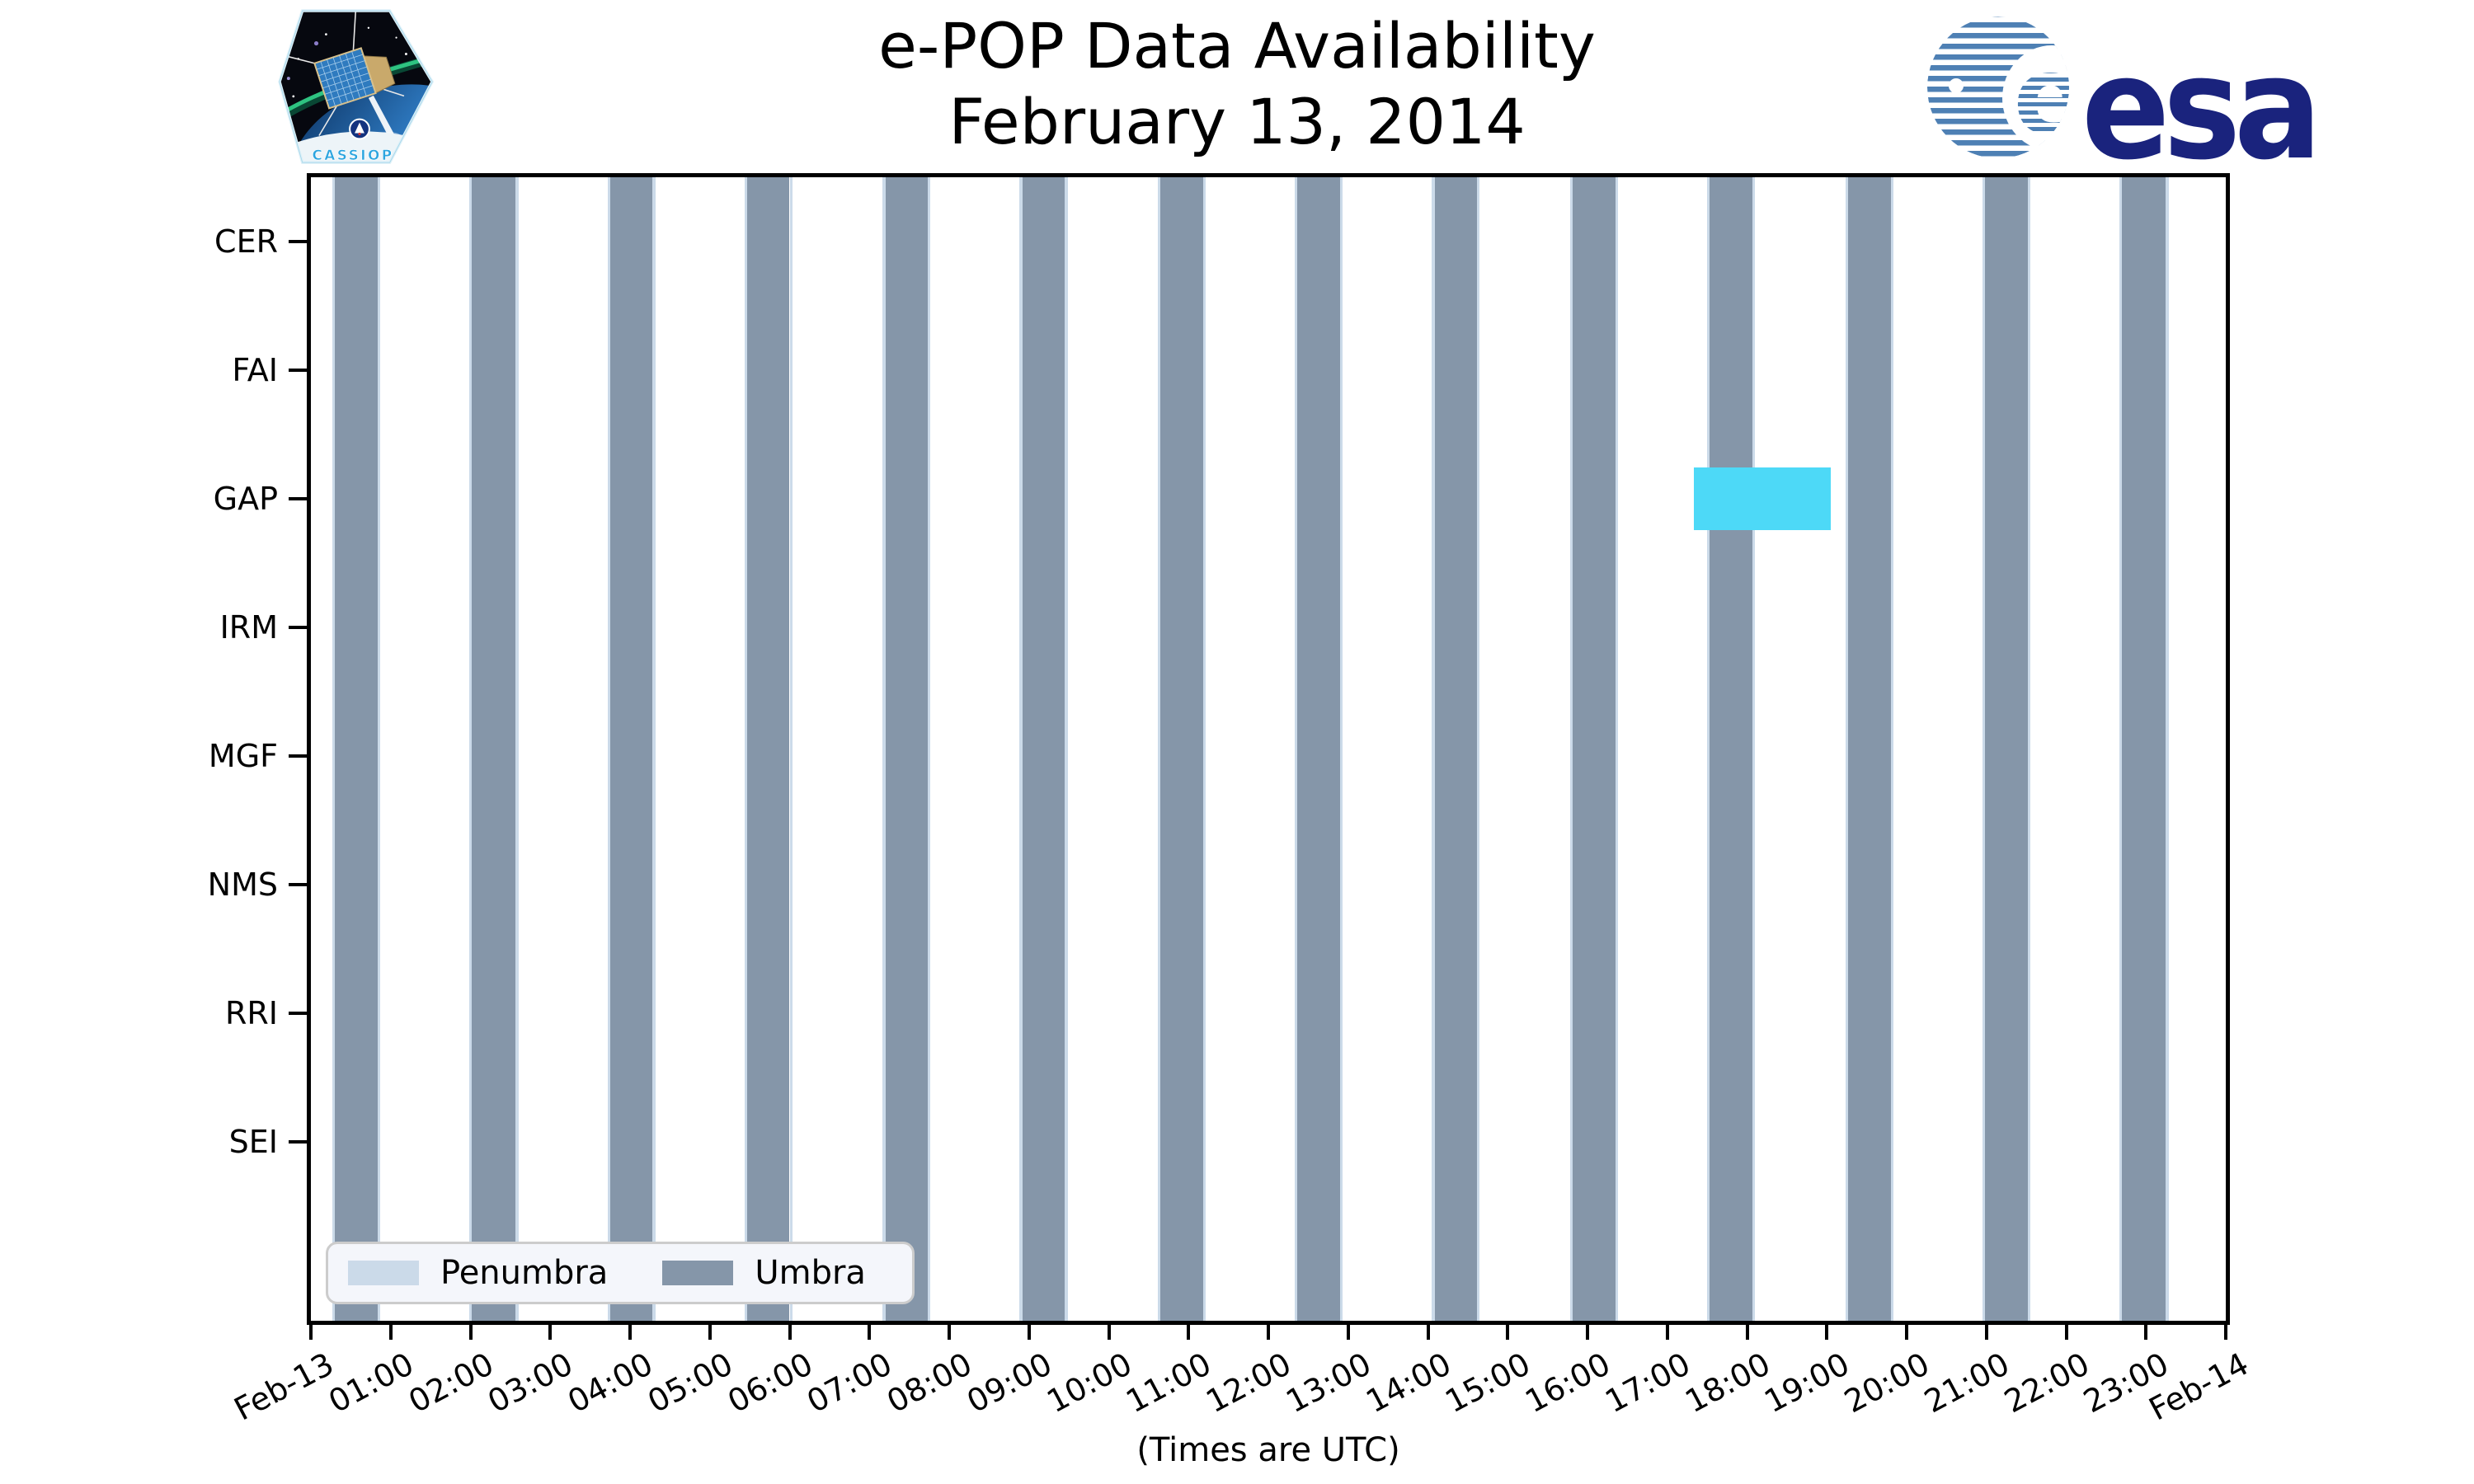 This screenshot has width=2474, height=1484. What do you see at coordinates (524, 1273) in the screenshot?
I see `legend-label-penumbra: Penumbra` at bounding box center [524, 1273].